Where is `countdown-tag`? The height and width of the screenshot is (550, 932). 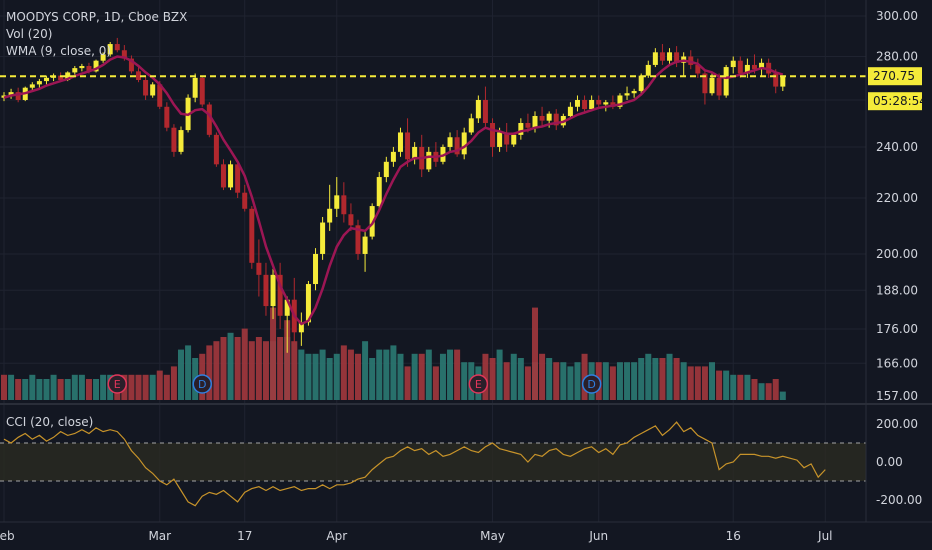 countdown-tag is located at coordinates (895, 101).